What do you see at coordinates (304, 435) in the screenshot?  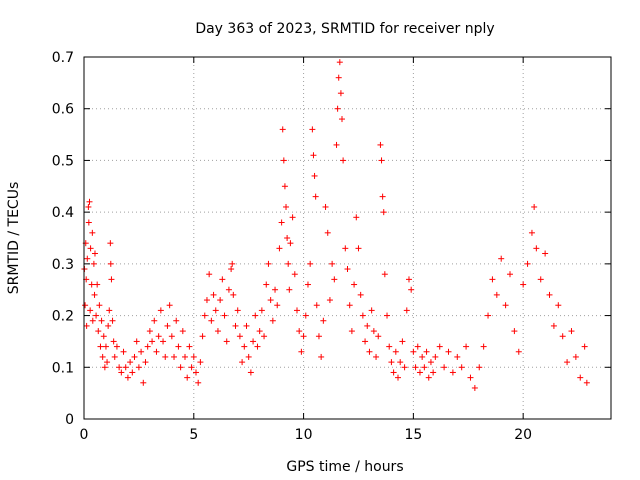 I see `x-tick-label: 10` at bounding box center [304, 435].